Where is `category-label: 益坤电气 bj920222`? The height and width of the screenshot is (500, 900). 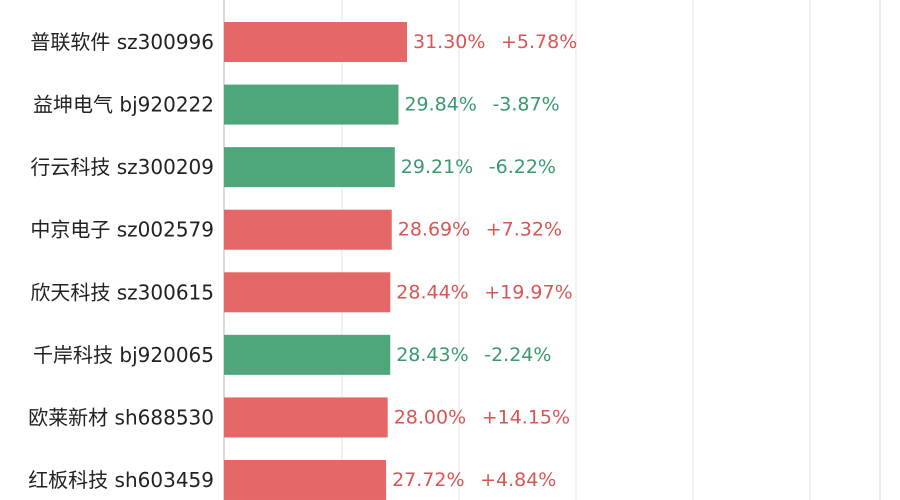 category-label: 益坤电气 bj920222 is located at coordinates (123, 105).